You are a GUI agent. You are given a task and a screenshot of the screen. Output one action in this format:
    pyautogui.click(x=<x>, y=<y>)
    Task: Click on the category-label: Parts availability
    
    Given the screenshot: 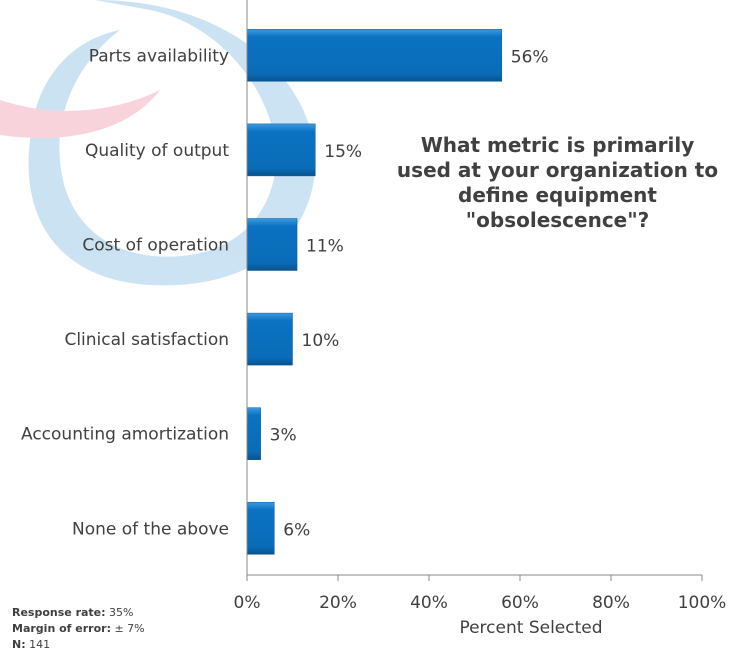 What is the action you would take?
    pyautogui.click(x=159, y=56)
    